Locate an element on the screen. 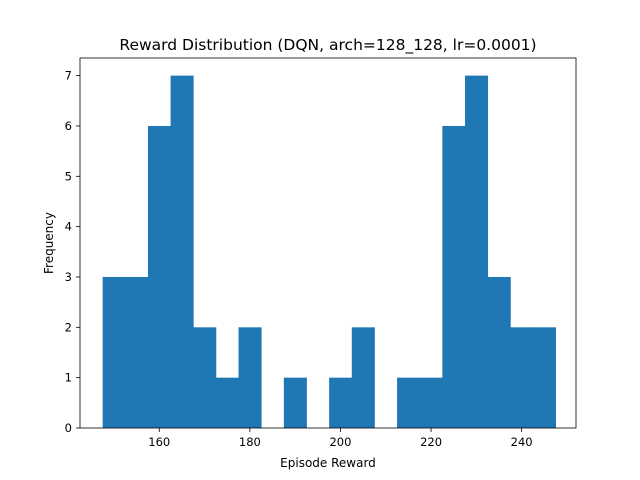 This screenshot has width=640, height=480. y-axis-label: Frequency is located at coordinates (49, 243).